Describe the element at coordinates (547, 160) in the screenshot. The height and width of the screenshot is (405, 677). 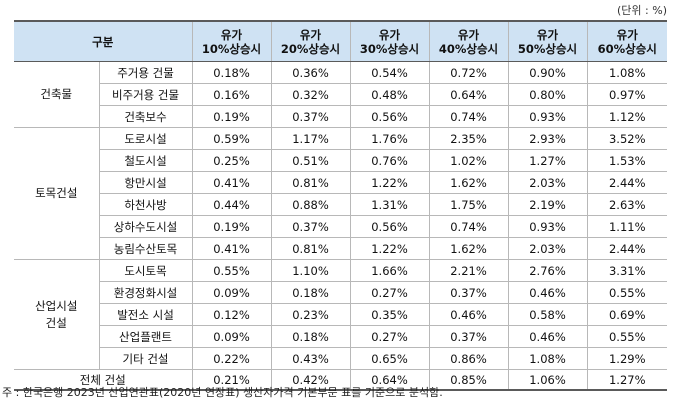
I see `value-cell: 1.27%` at that location.